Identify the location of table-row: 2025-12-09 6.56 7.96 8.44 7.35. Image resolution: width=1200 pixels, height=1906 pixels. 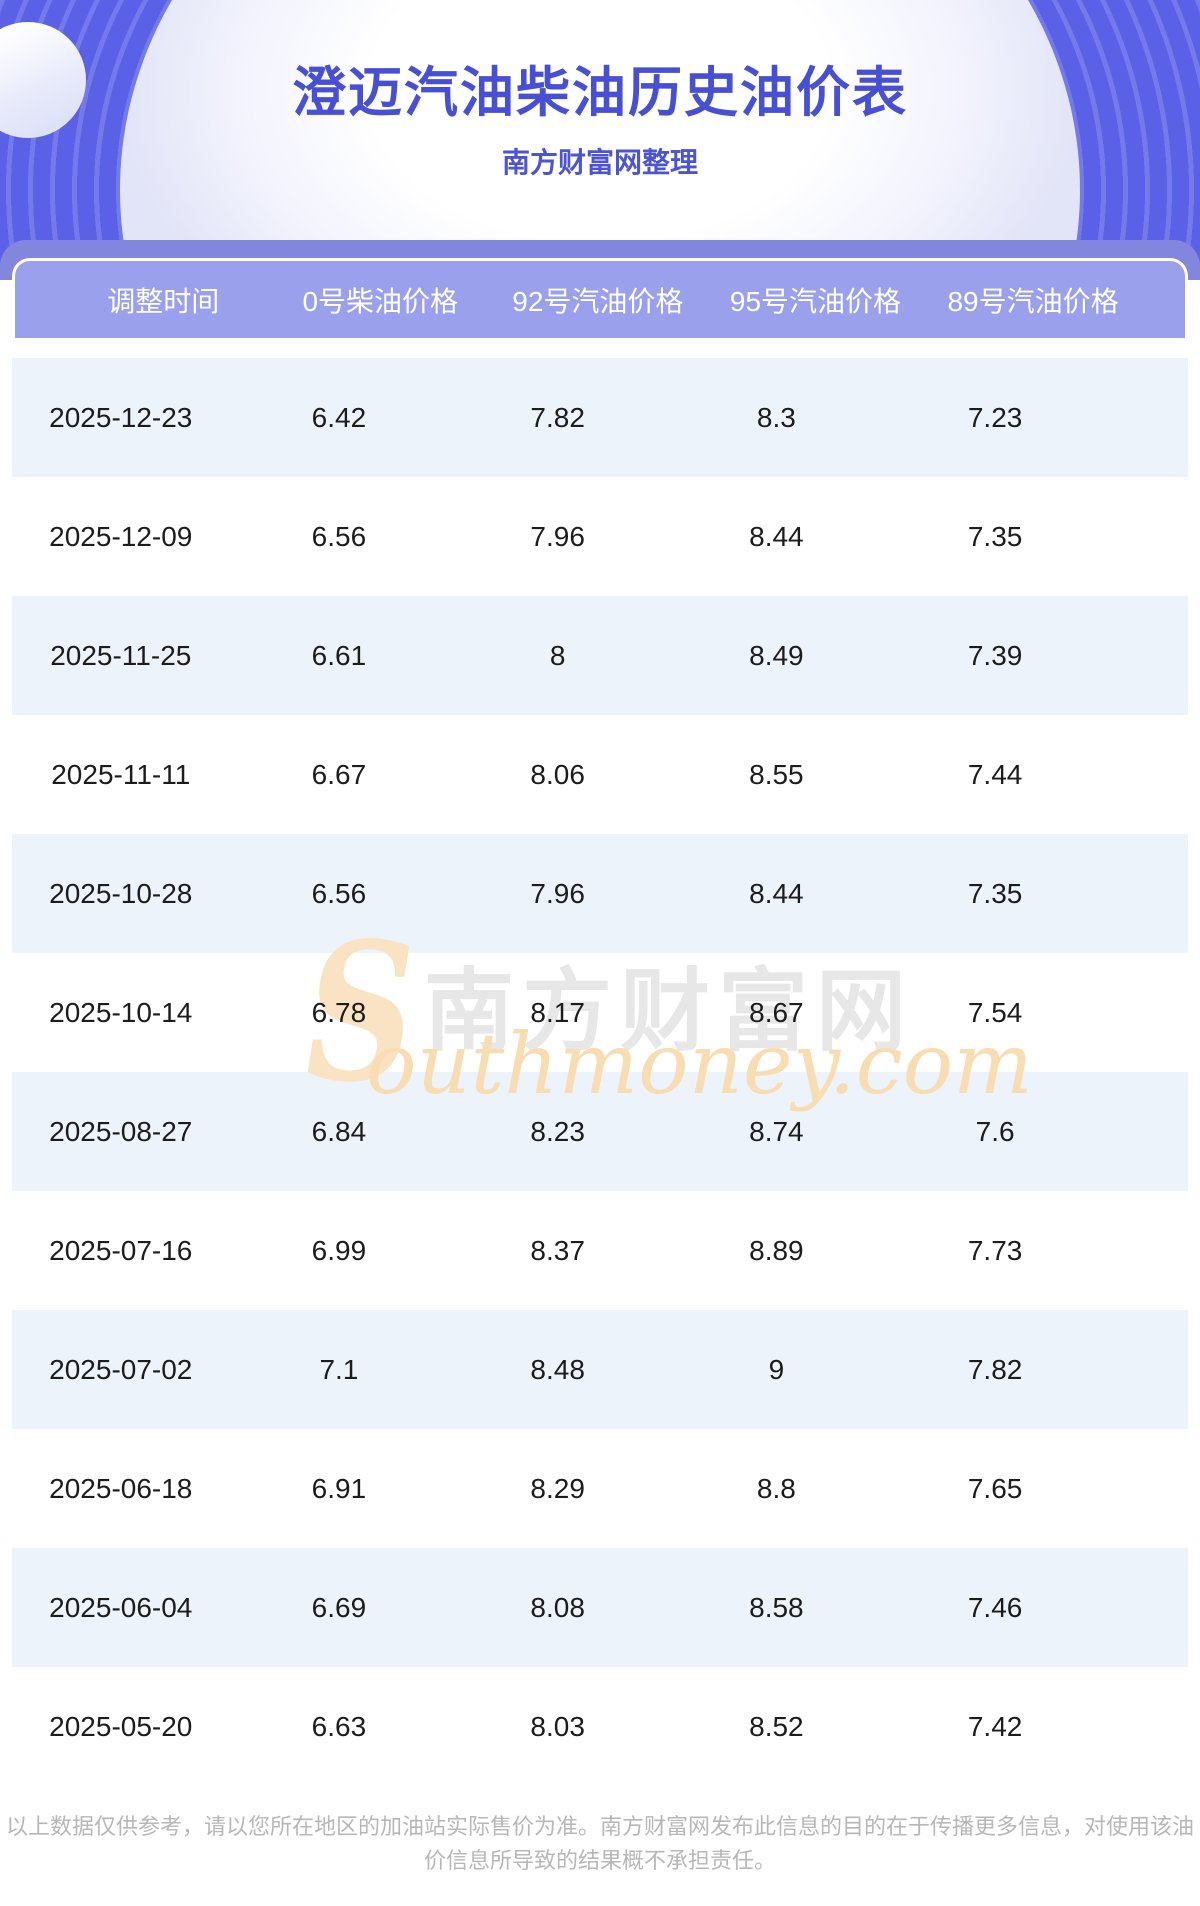
(600, 536).